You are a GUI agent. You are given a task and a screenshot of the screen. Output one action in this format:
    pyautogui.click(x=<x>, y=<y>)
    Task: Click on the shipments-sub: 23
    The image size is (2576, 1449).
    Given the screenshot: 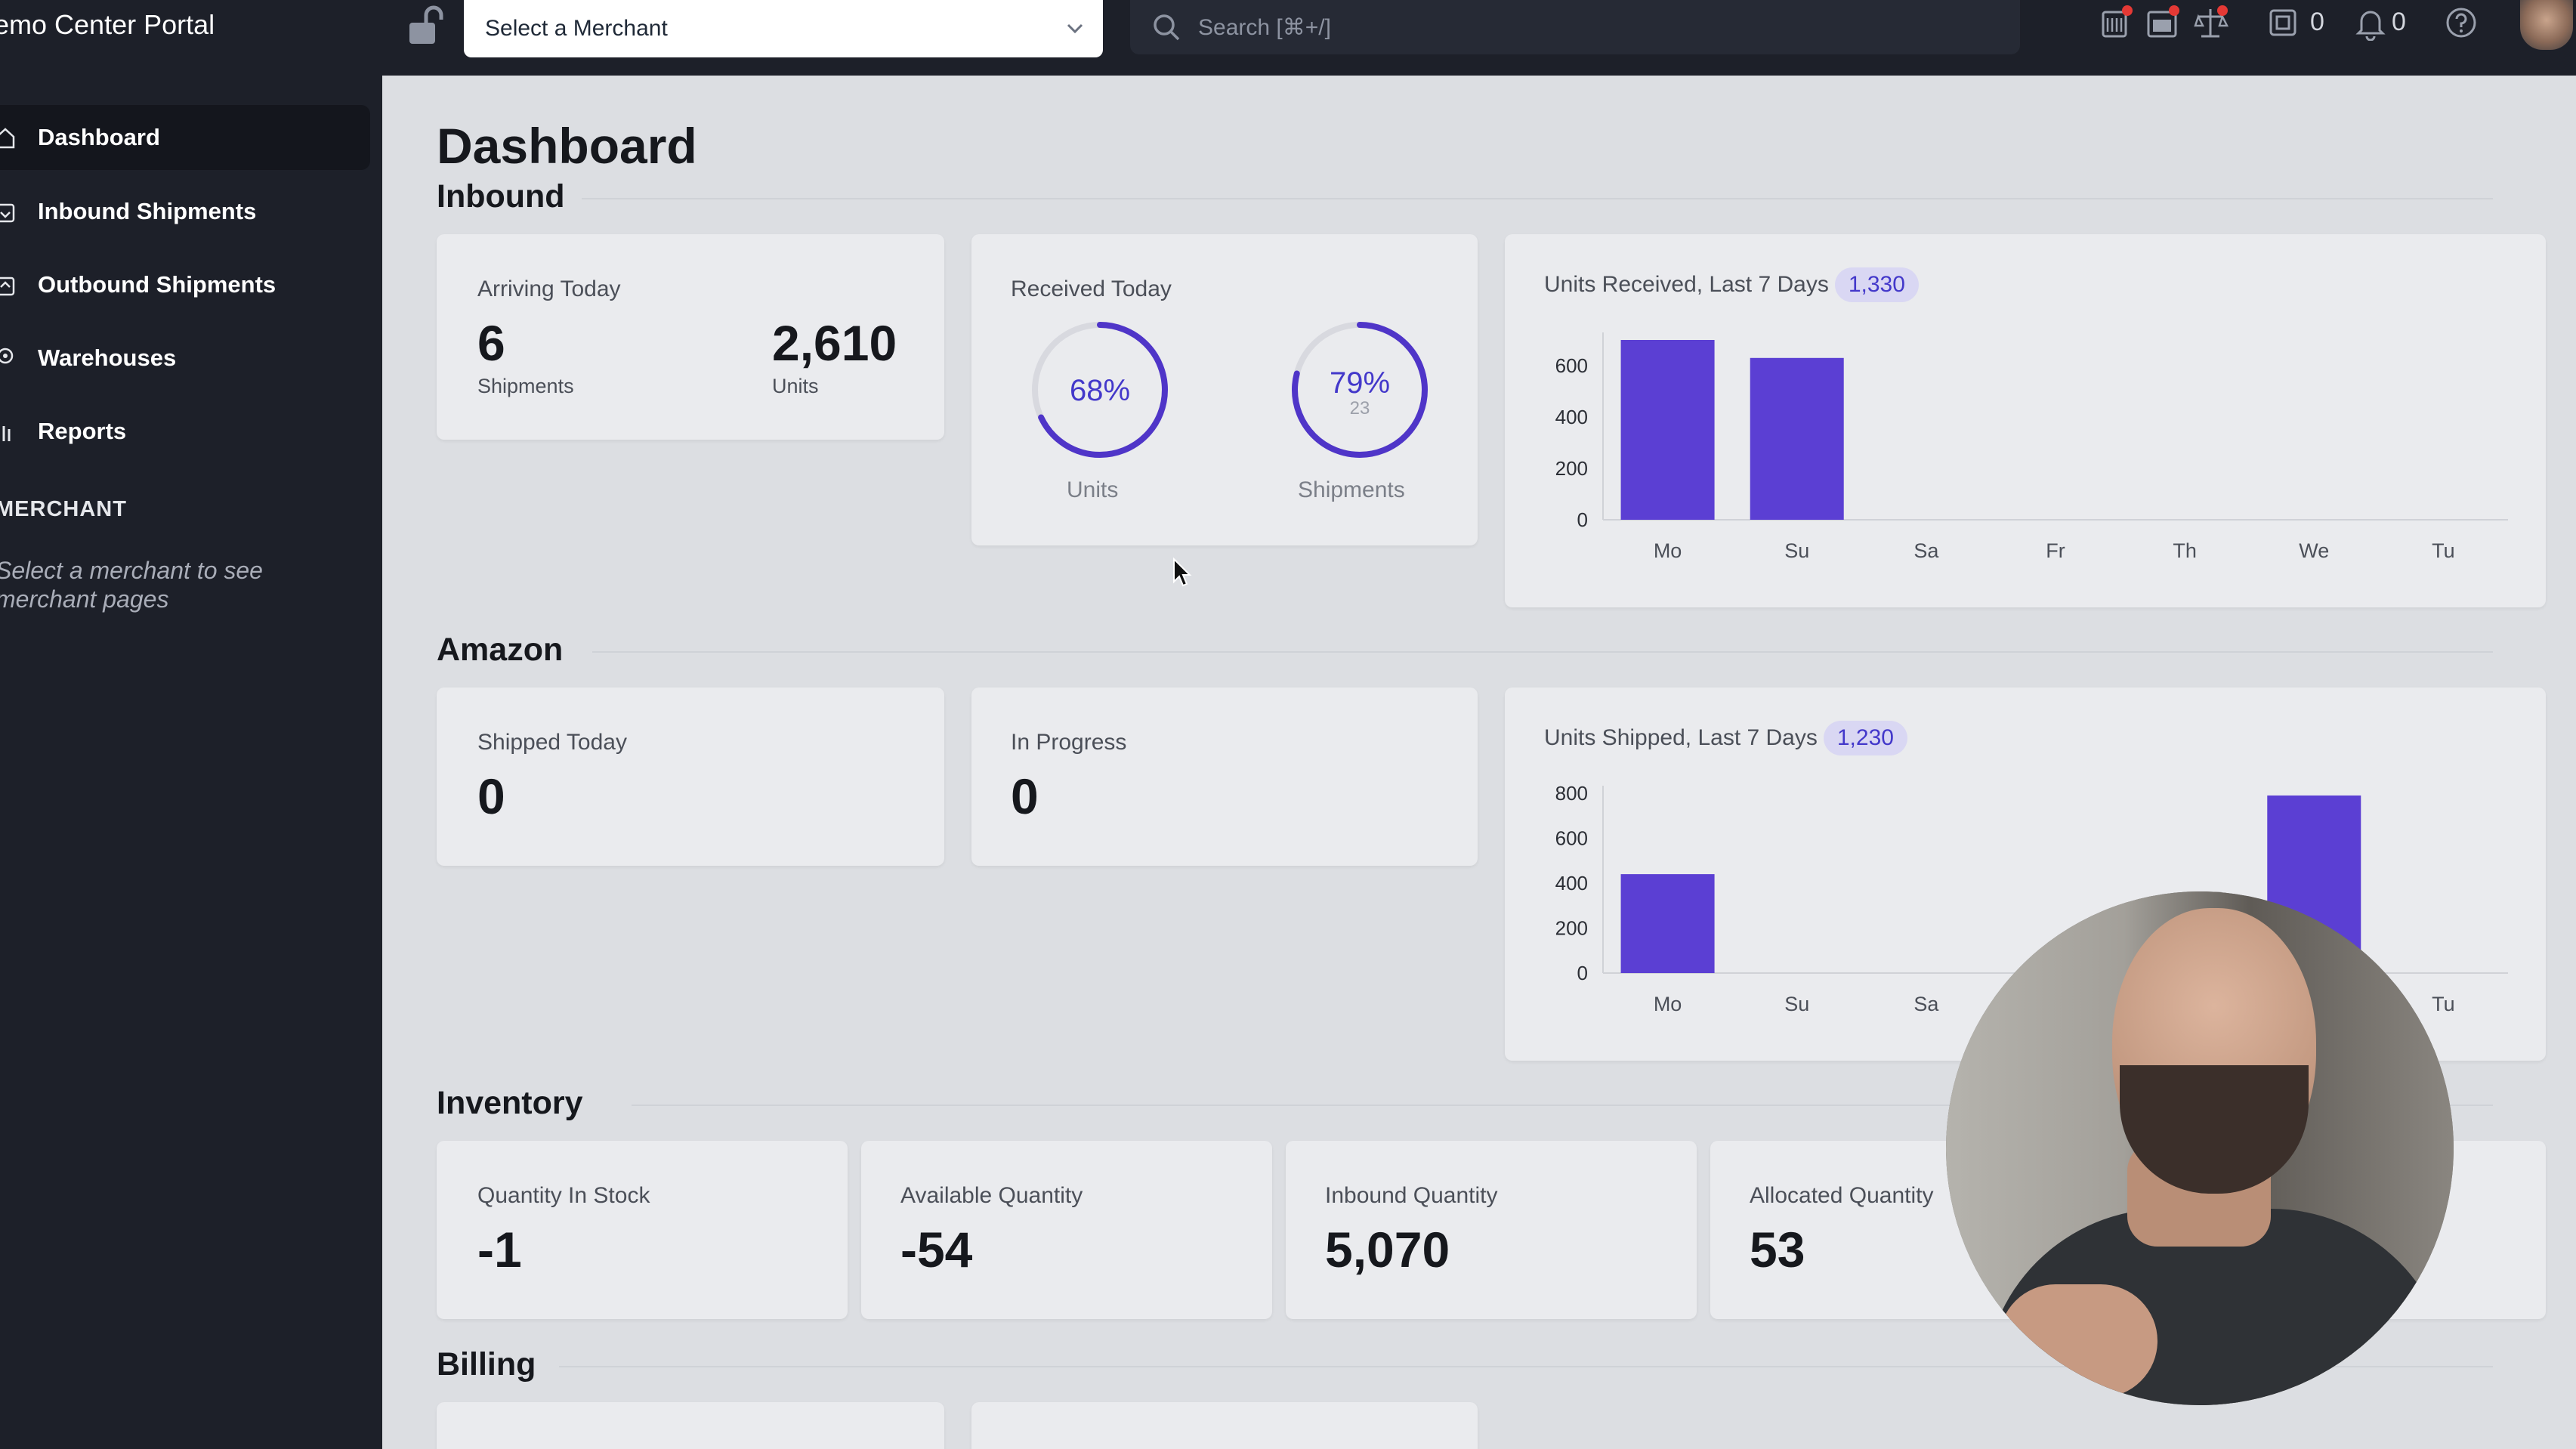 What is the action you would take?
    pyautogui.click(x=1360, y=409)
    